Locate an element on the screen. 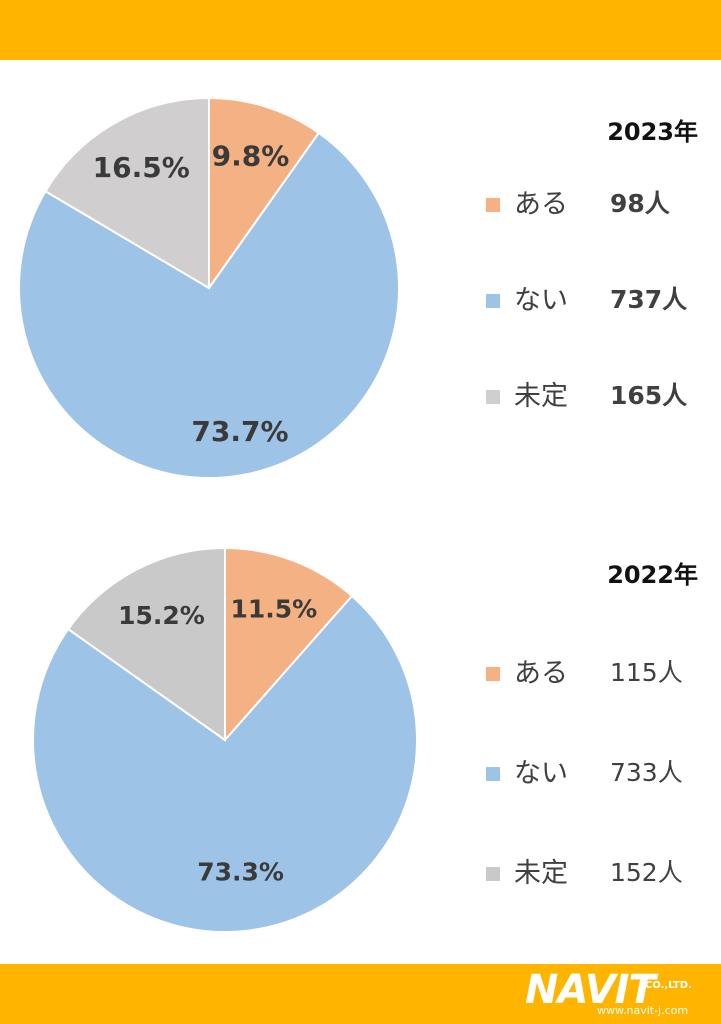  legend-2023: 2023年 ある 98人 ない 737人 未定 165人 is located at coordinates (595, 276).